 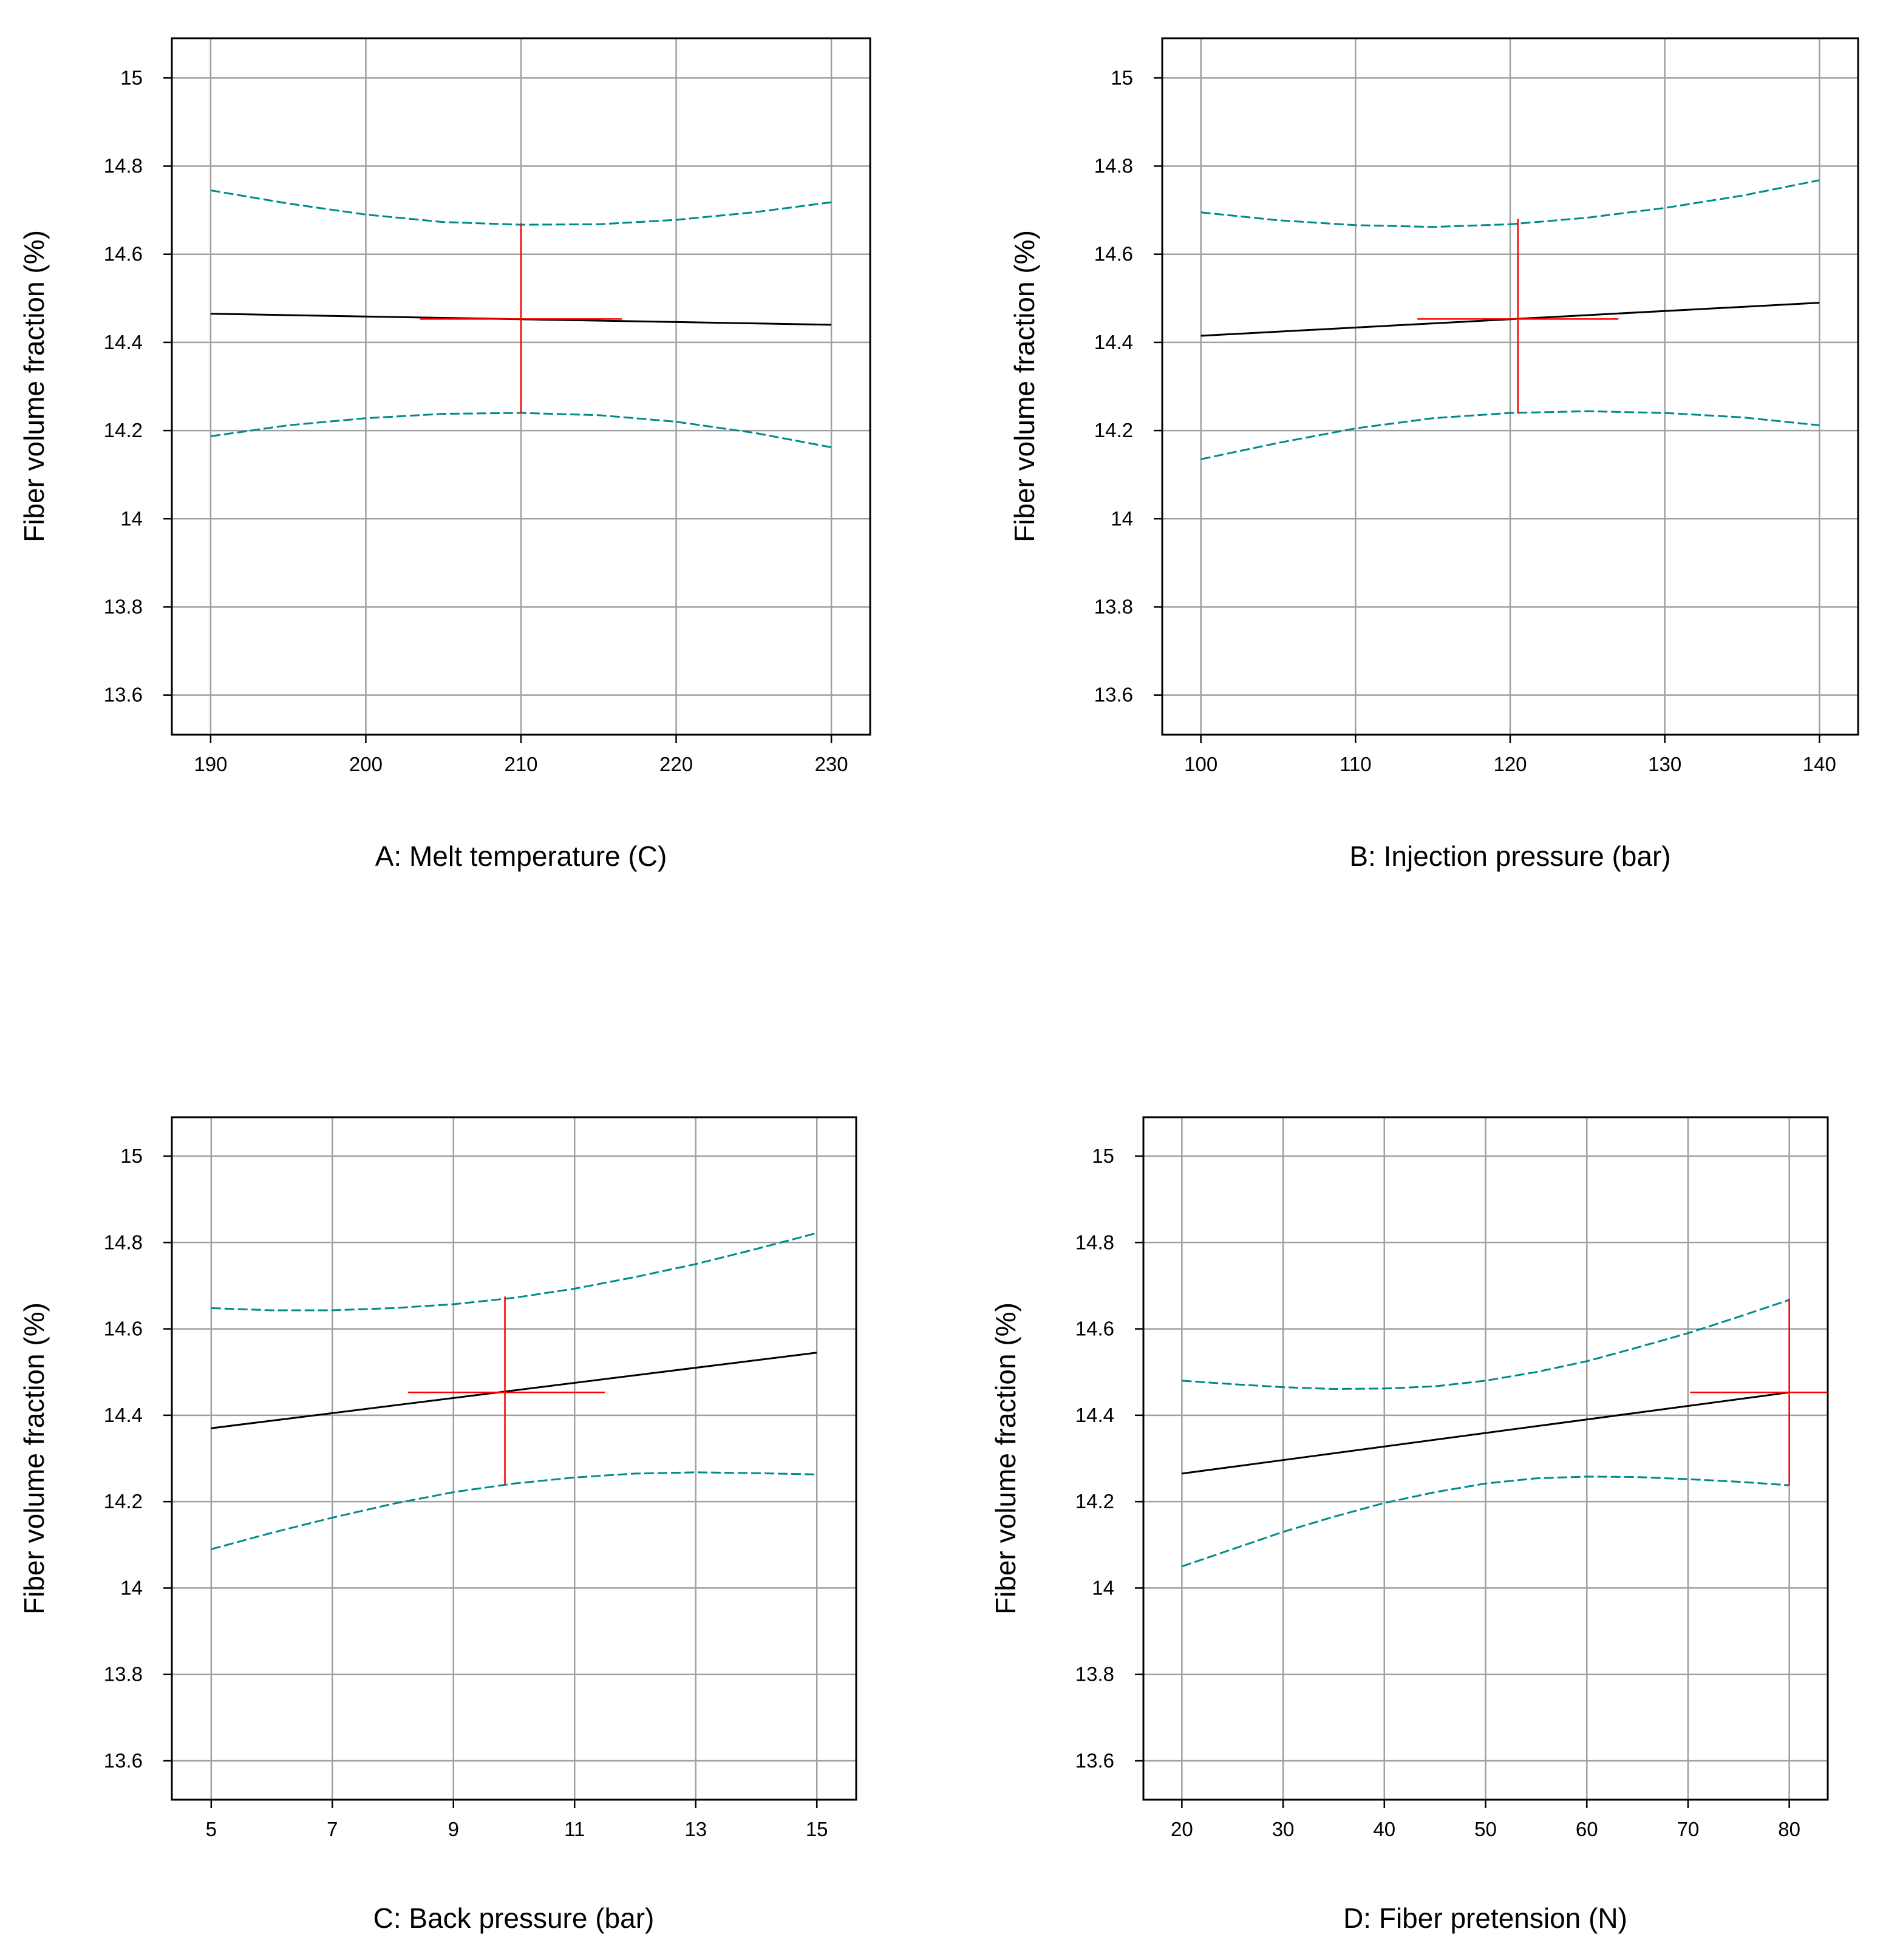 I want to click on x-tick-label: 110, so click(x=1356, y=764).